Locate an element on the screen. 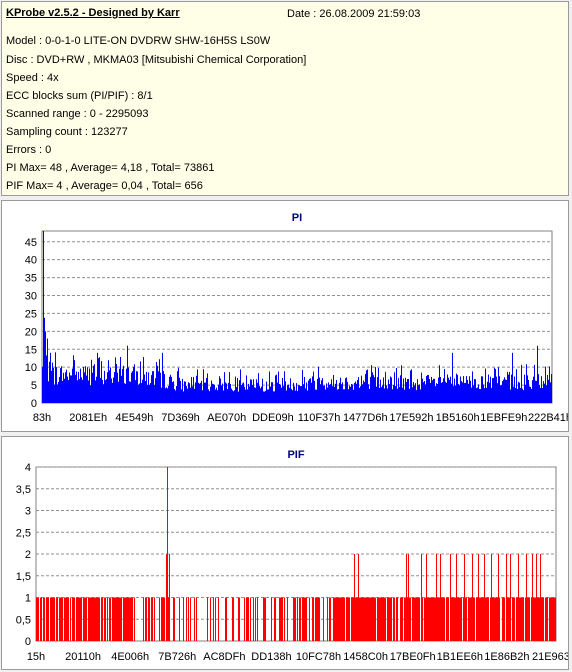 Image resolution: width=572 pixels, height=672 pixels. pi-chart-title: PI is located at coordinates (297, 218).